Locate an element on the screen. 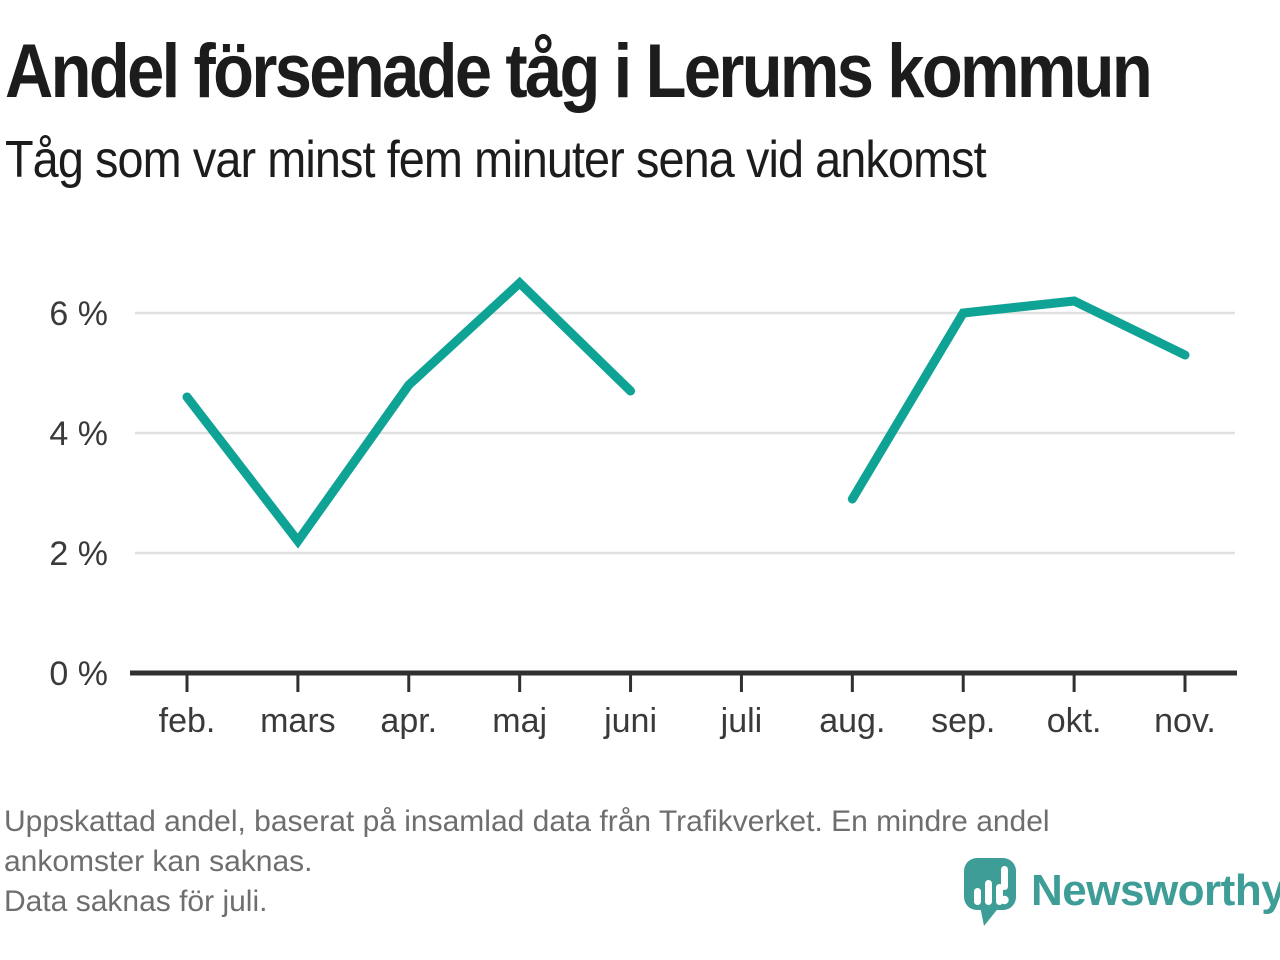 The image size is (1280, 960). x-tick-label: aug. is located at coordinates (852, 721).